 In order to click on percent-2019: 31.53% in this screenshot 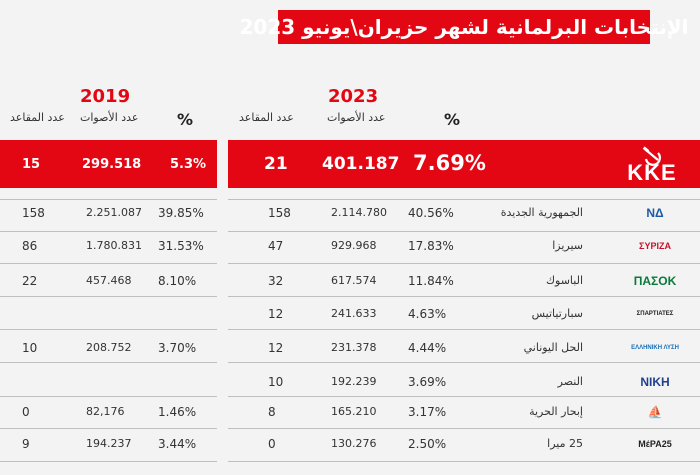, I will do `click(181, 246)`.